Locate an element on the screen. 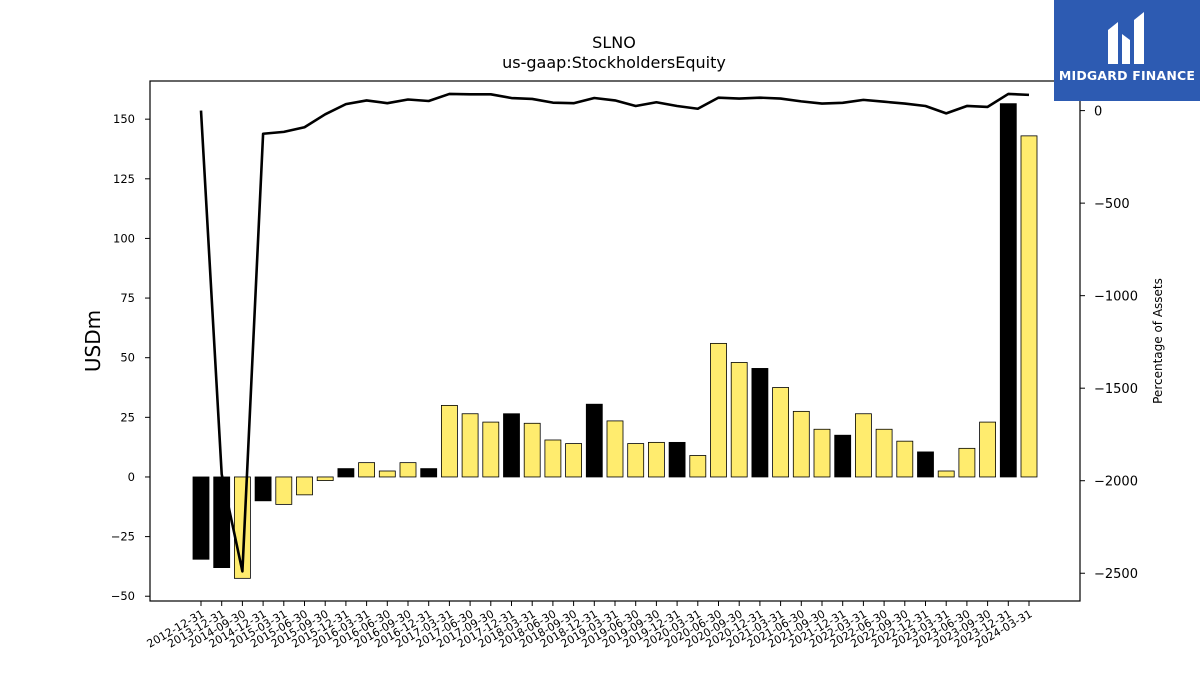 This screenshot has height=675, width=1200. y2-tick-label: −1000 is located at coordinates (1116, 297).